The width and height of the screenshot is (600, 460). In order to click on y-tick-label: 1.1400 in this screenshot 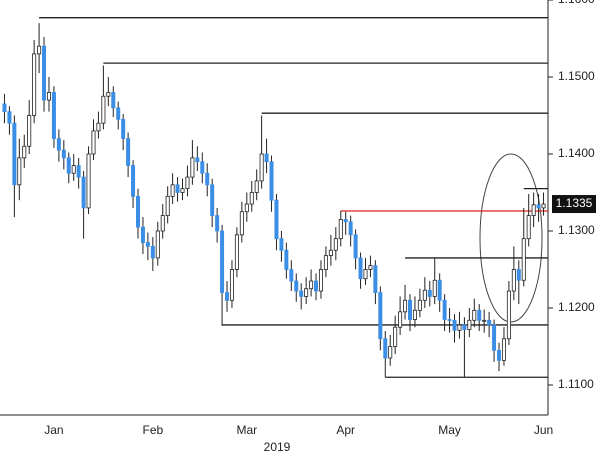, I will do `click(576, 153)`.